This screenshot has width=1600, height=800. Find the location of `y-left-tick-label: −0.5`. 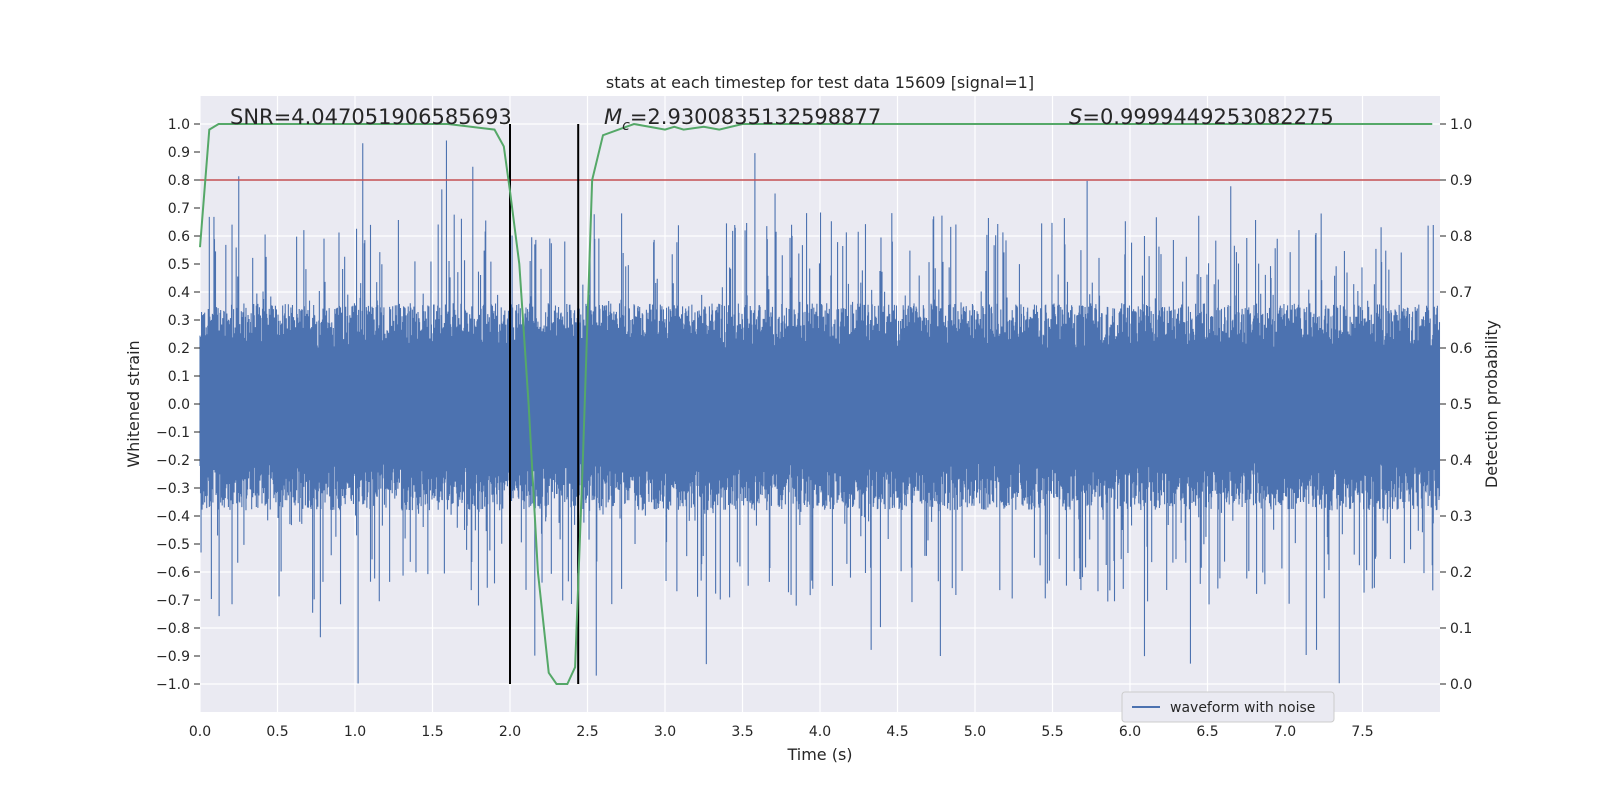

y-left-tick-label: −0.5 is located at coordinates (173, 545).